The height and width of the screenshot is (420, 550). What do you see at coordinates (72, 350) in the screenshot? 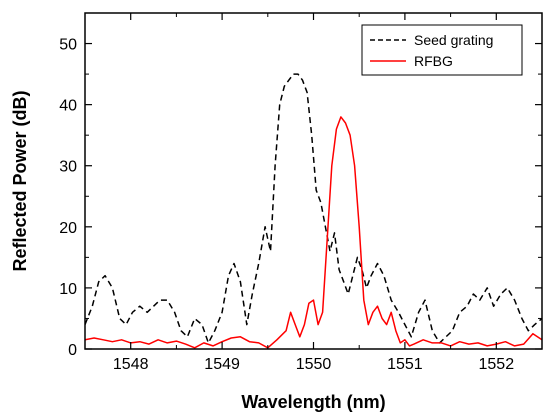
I see `y-tick-label: 0` at bounding box center [72, 350].